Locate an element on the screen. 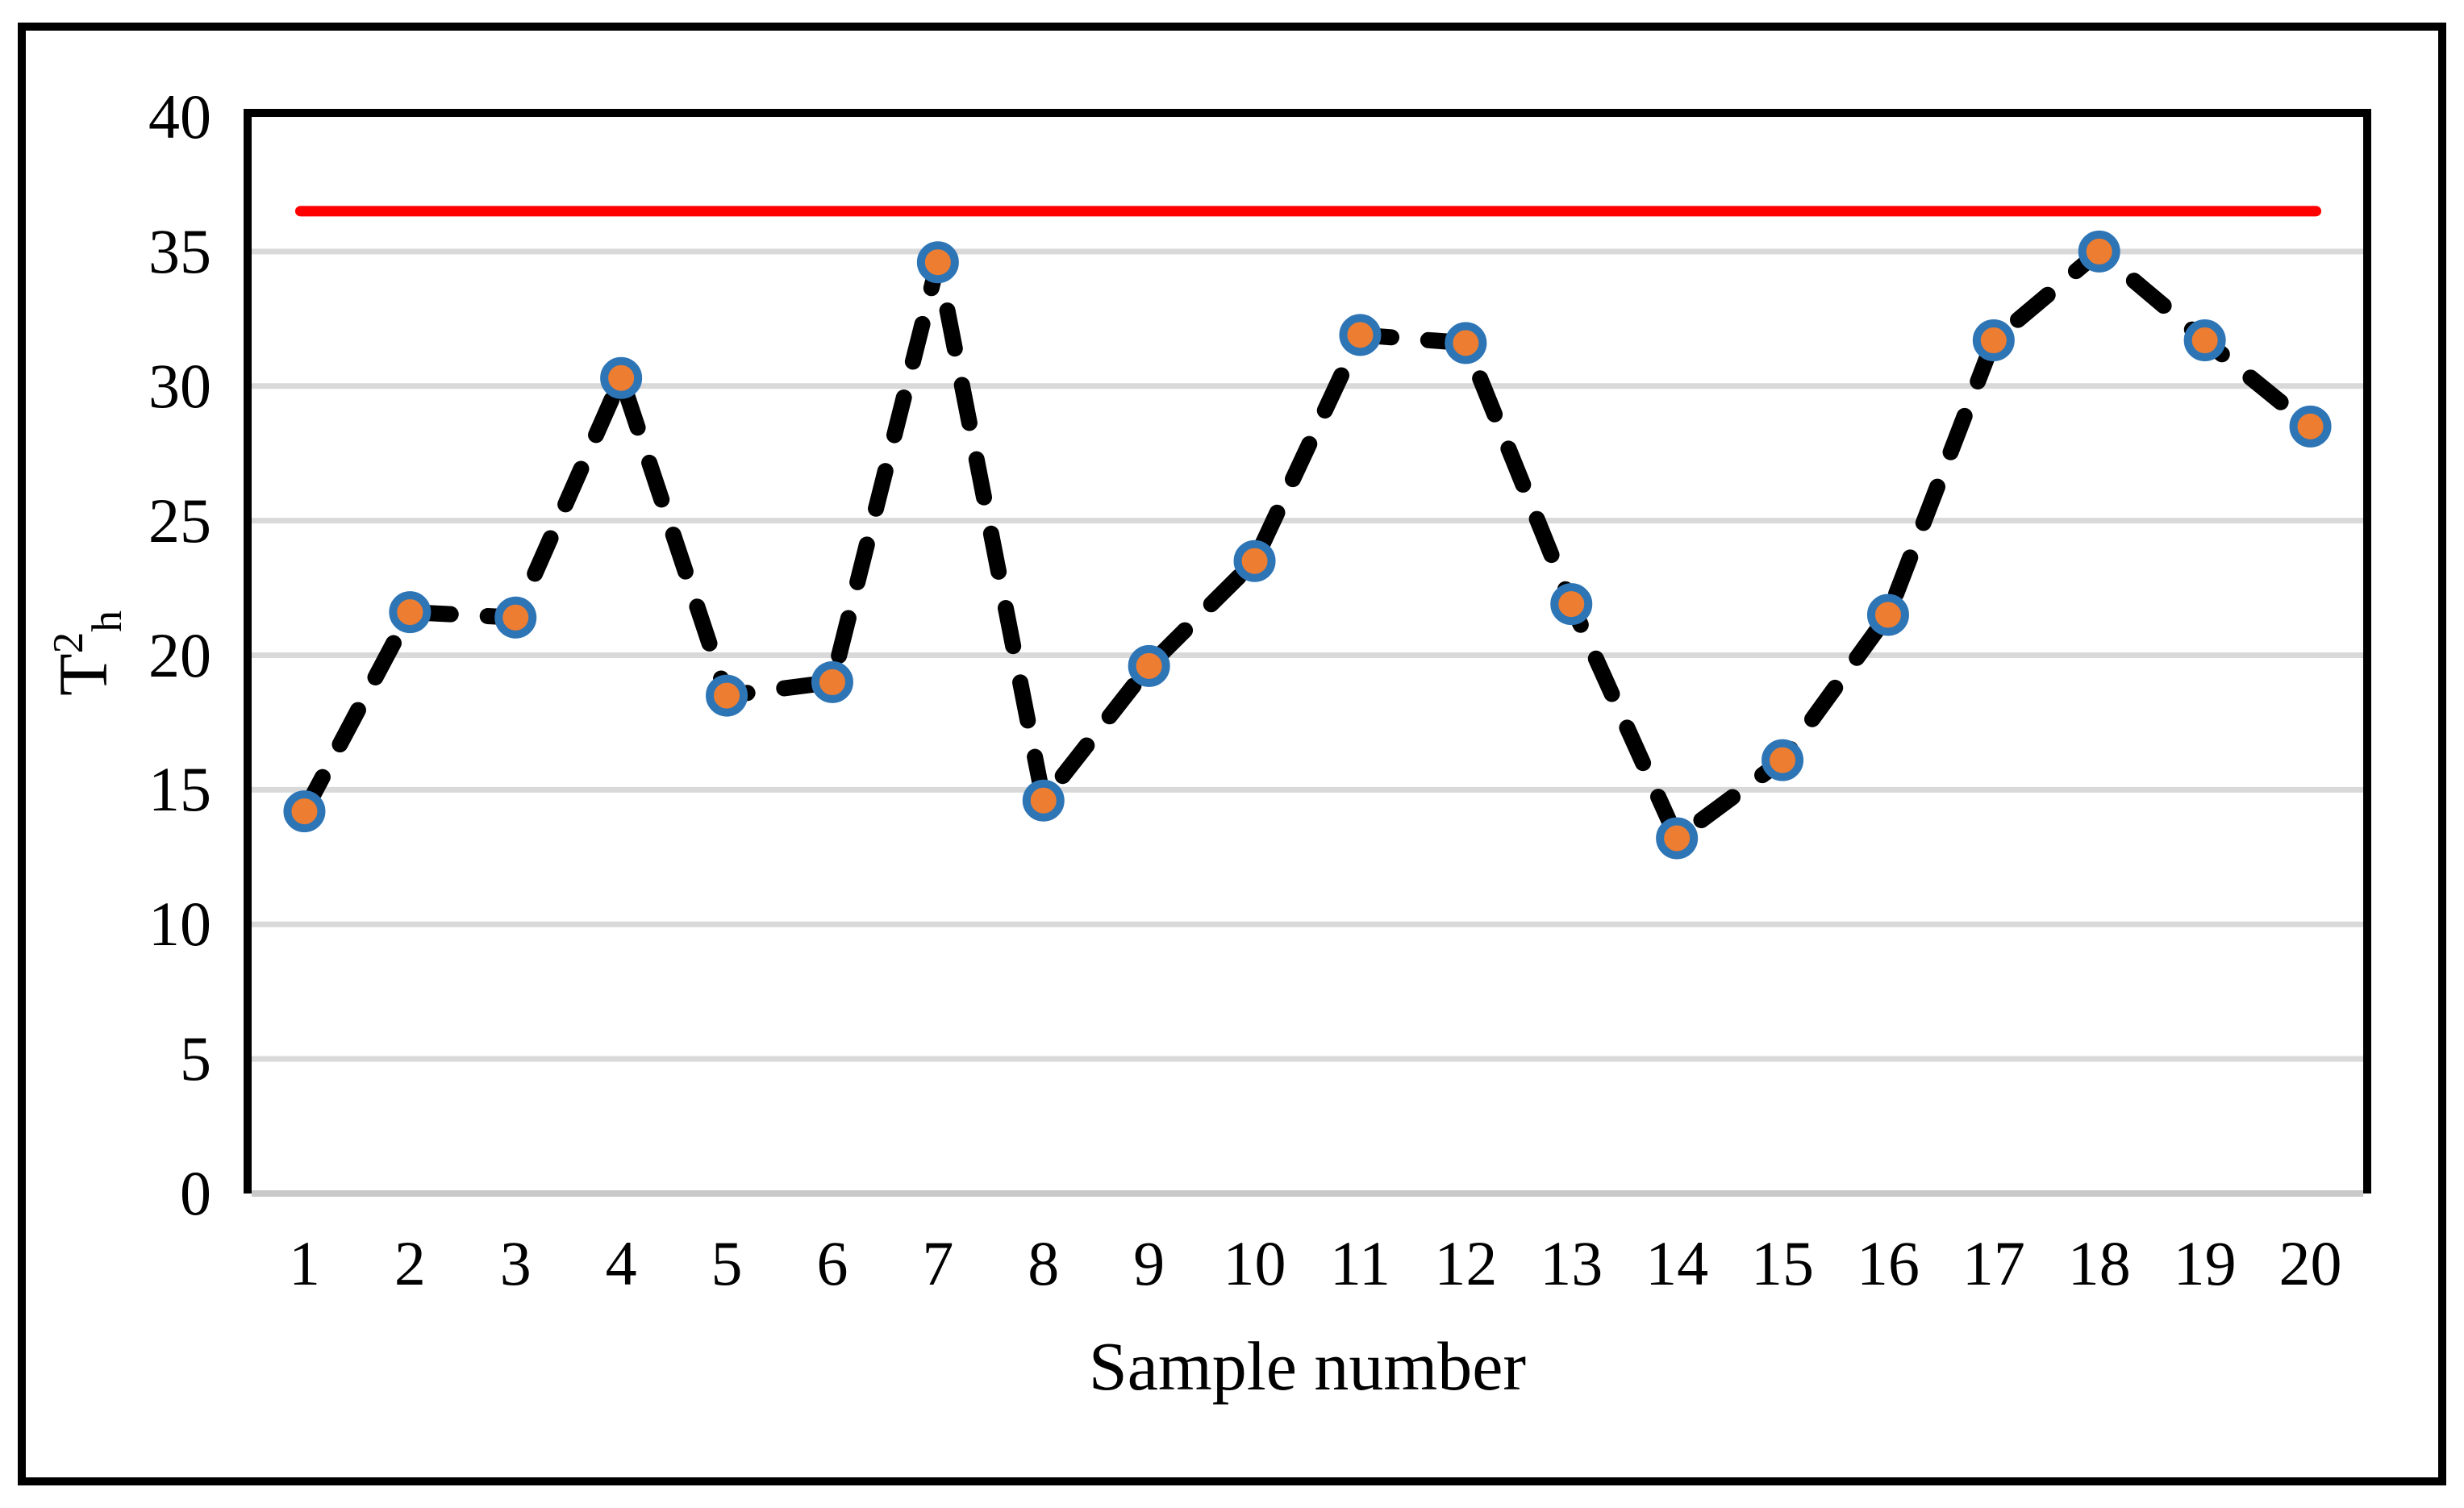 The height and width of the screenshot is (1508, 2464). y-tick-label: 10 is located at coordinates (179, 924).